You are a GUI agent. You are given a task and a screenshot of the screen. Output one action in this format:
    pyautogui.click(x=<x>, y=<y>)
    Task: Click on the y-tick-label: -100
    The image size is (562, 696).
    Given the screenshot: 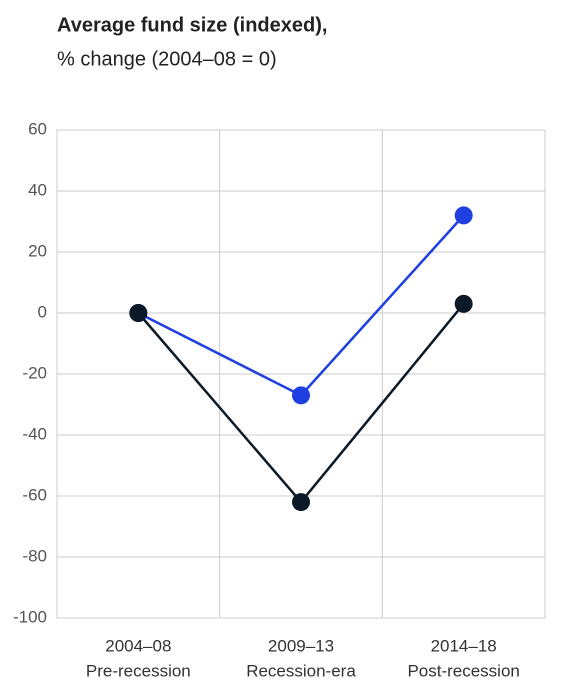 What is the action you would take?
    pyautogui.click(x=30, y=616)
    